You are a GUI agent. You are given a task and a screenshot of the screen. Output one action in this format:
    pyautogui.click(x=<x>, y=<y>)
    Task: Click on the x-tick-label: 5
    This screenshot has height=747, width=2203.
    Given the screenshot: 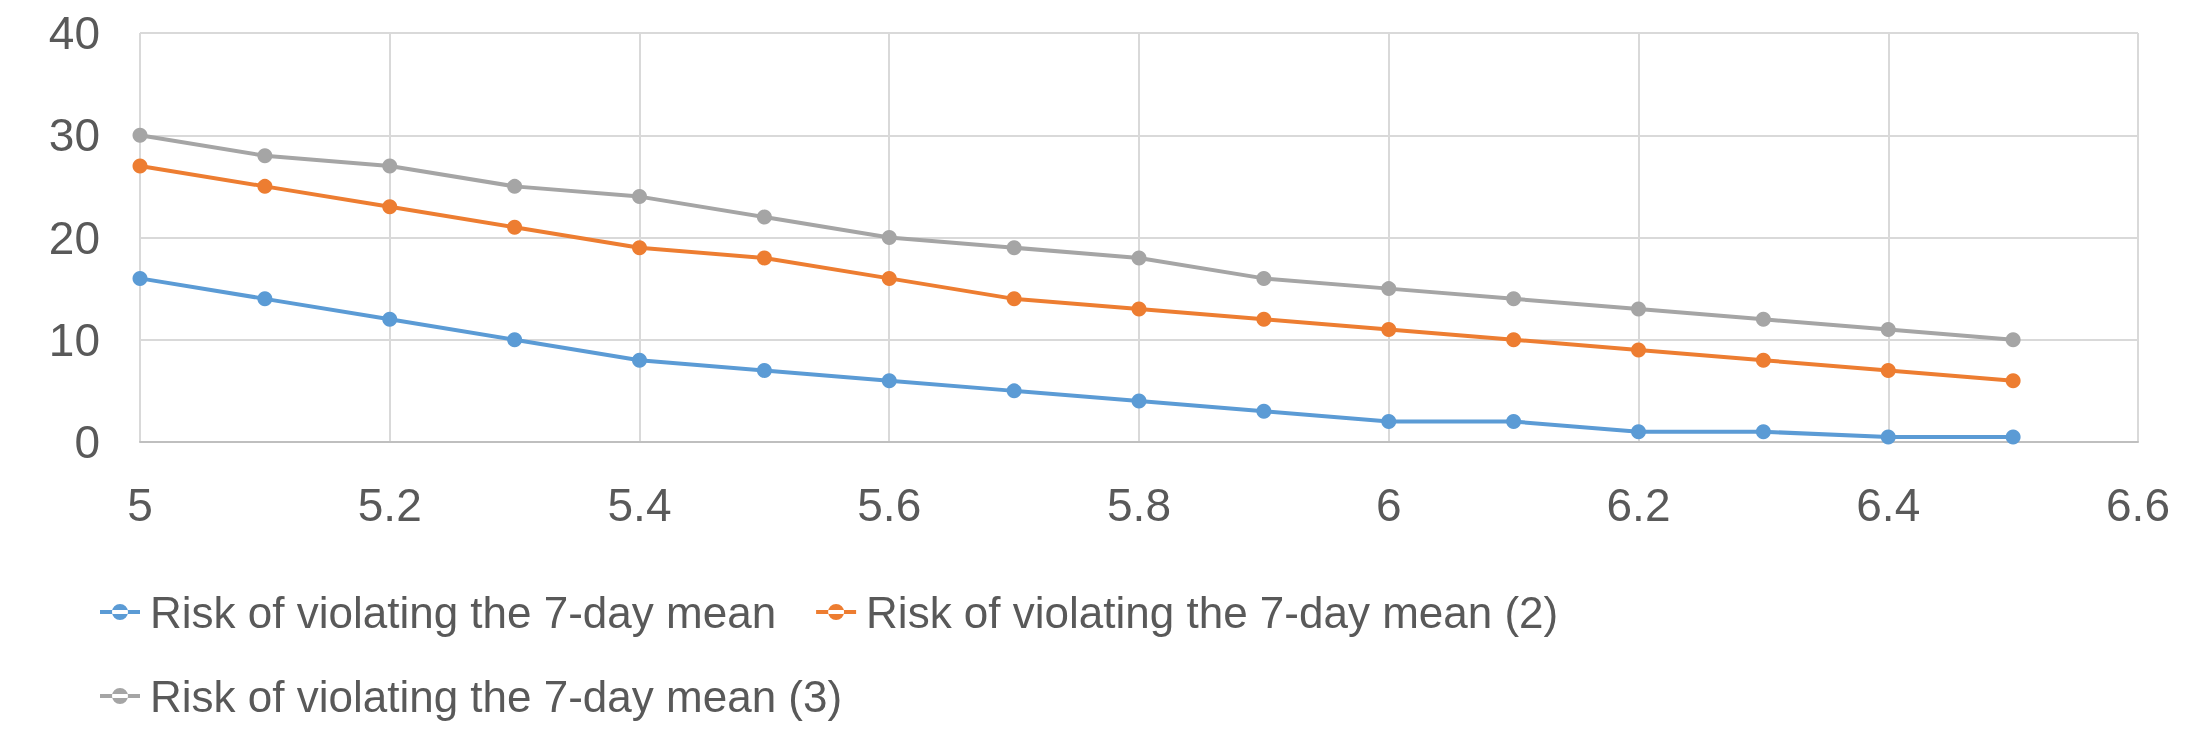 What is the action you would take?
    pyautogui.click(x=140, y=505)
    